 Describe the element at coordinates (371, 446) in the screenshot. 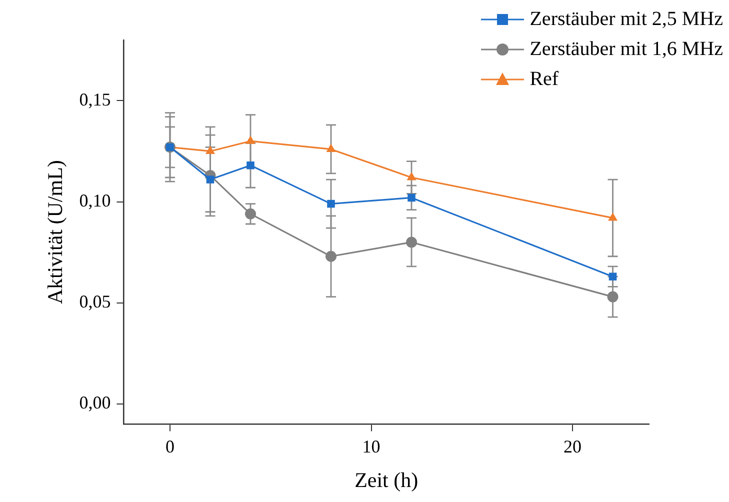

I see `x-tick-label: 10` at that location.